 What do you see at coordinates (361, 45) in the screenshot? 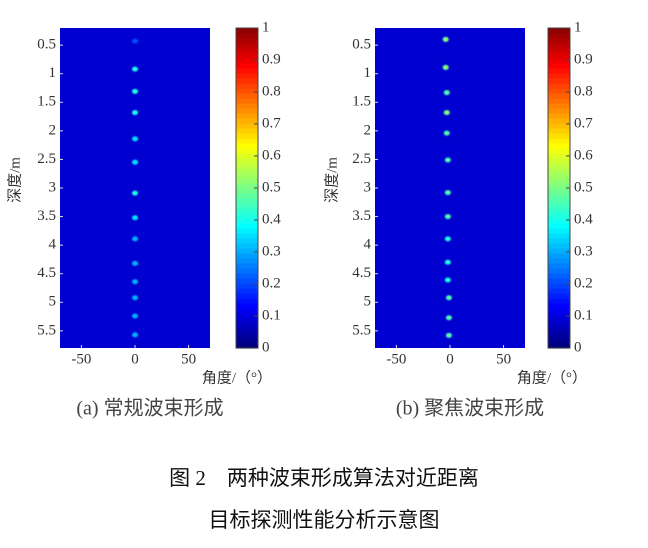
I see `y-tick-label: 0.5` at bounding box center [361, 45].